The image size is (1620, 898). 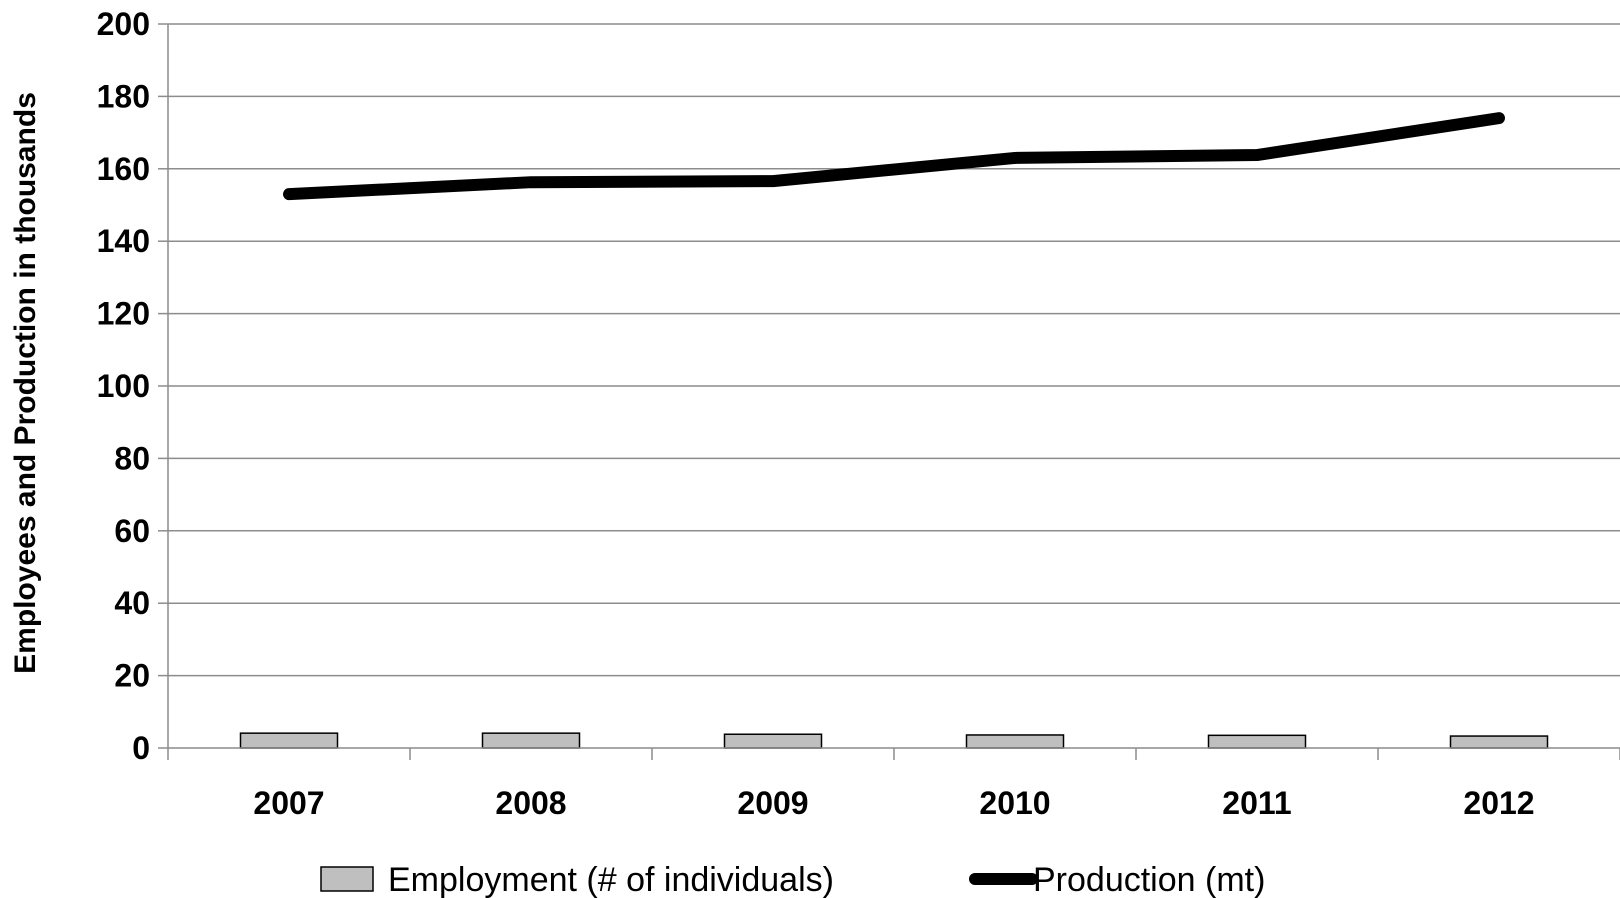 What do you see at coordinates (141, 748) in the screenshot?
I see `y-tick-label: 0` at bounding box center [141, 748].